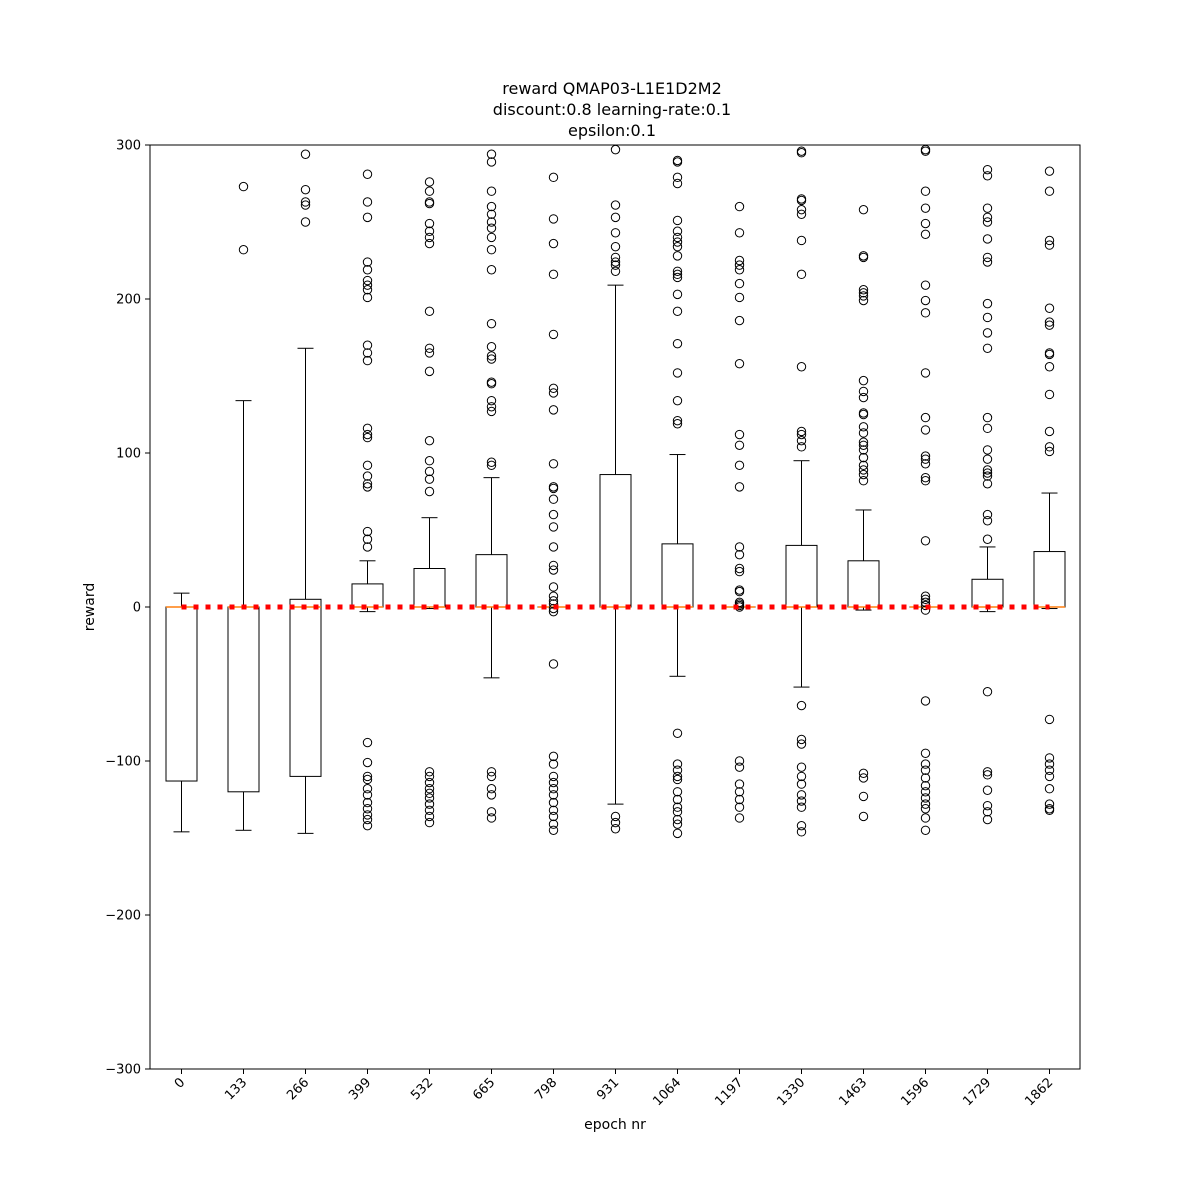  Describe the element at coordinates (128, 146) in the screenshot. I see `y-tick-label: 300` at that location.